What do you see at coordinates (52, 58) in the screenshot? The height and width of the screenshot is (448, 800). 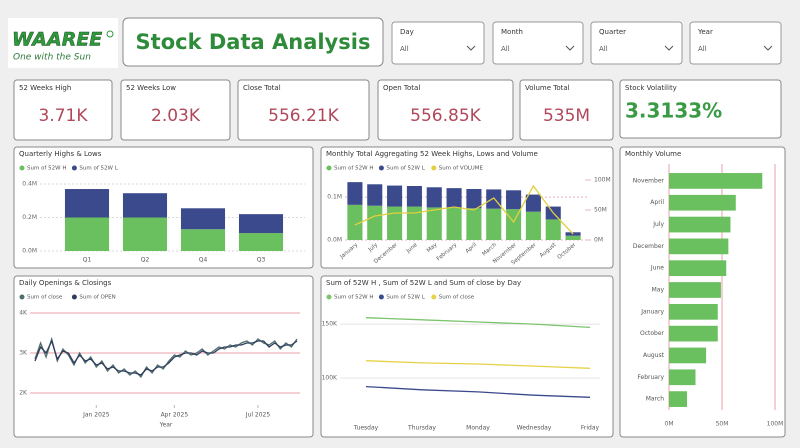 I see `logo-tagline: One with the Sun` at bounding box center [52, 58].